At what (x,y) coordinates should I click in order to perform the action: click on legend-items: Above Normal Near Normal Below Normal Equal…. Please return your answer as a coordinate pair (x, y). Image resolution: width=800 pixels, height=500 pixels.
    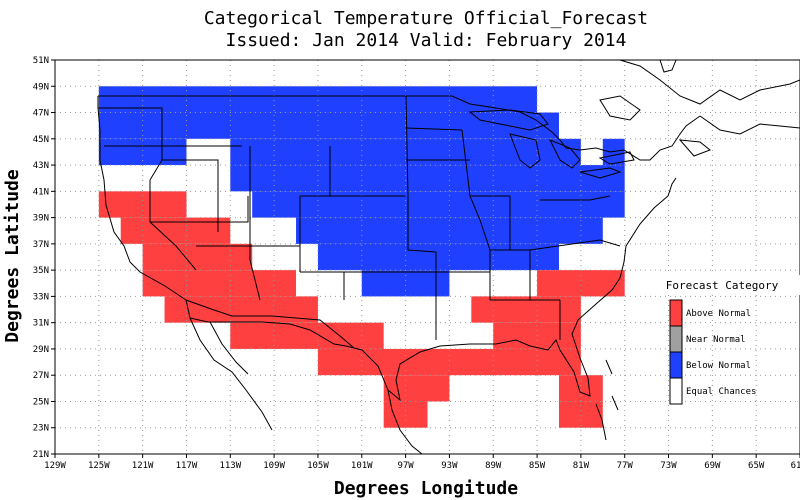
    Looking at the image, I should click on (712, 352).